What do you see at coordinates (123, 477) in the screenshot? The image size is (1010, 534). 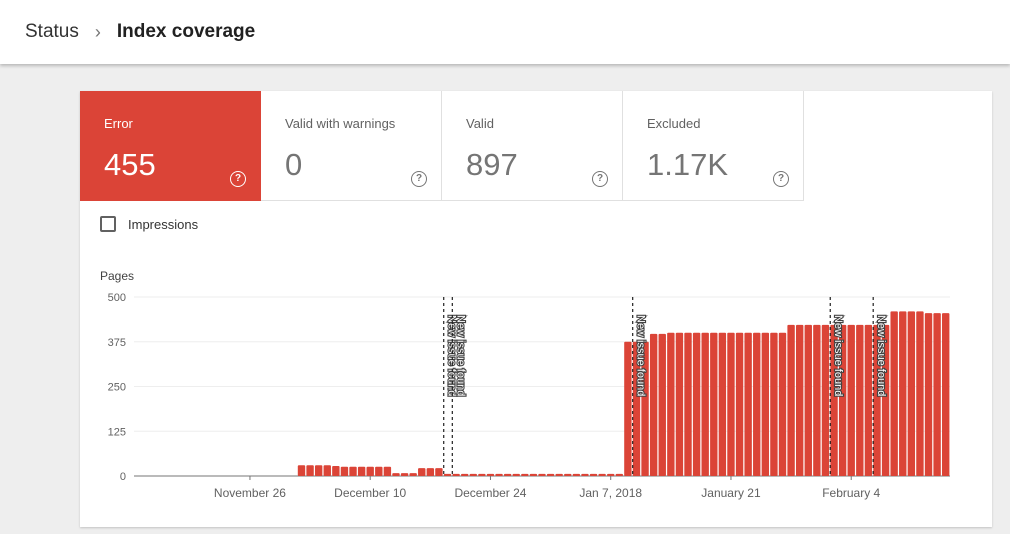 I see `y-tick-label: 0` at bounding box center [123, 477].